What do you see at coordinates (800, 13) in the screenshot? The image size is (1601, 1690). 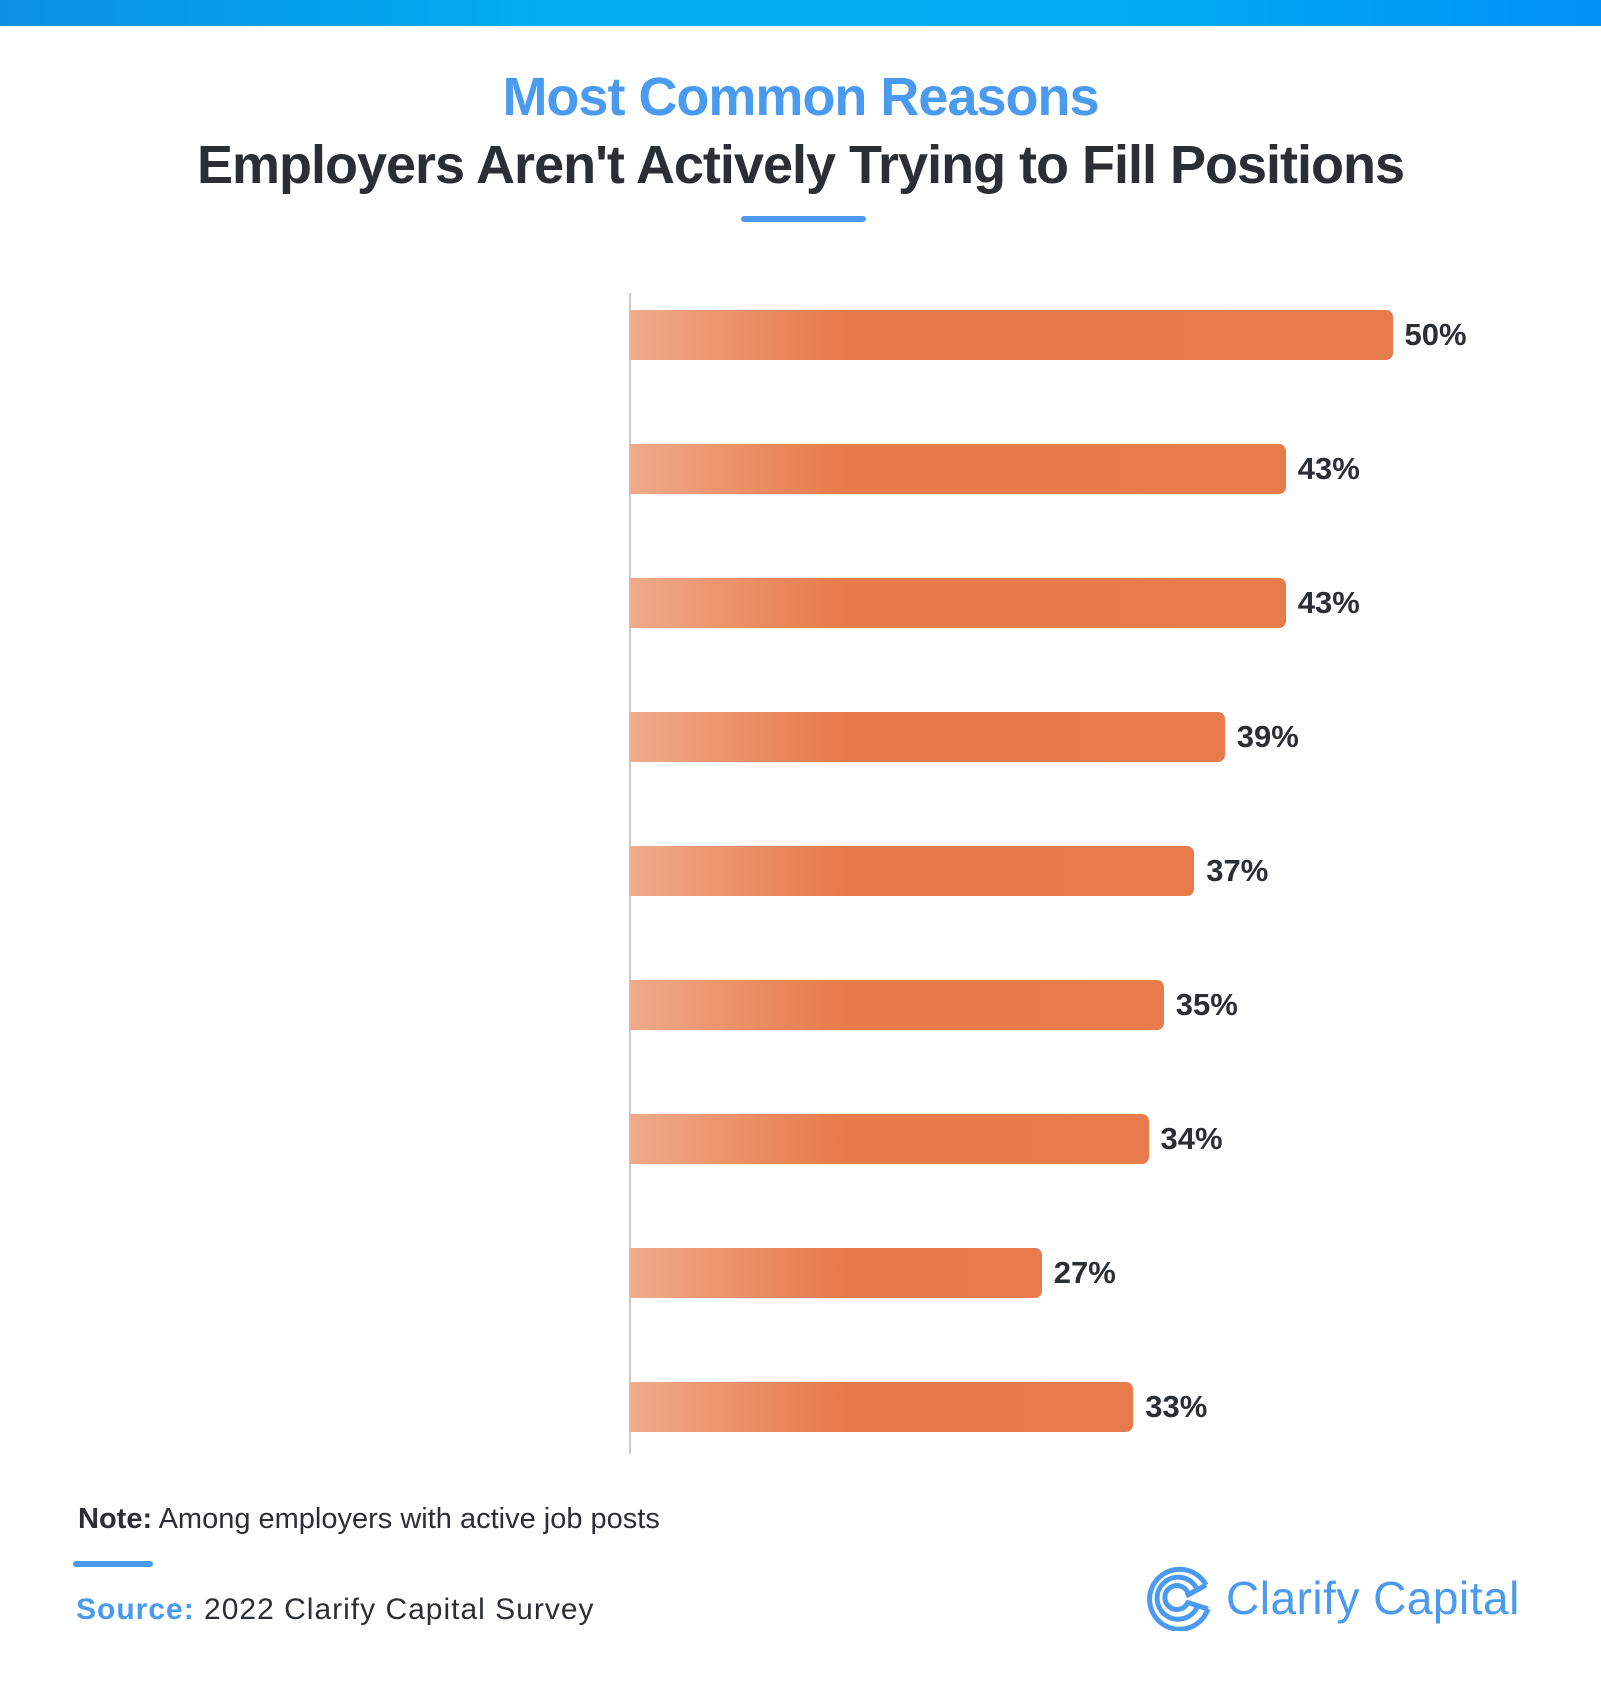 I see `top-banner` at bounding box center [800, 13].